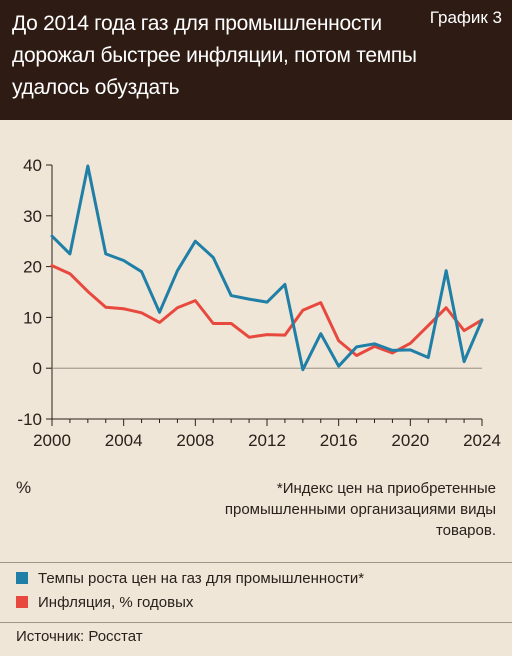 This screenshot has width=512, height=656. I want to click on y-tick-label: 0, so click(37, 368).